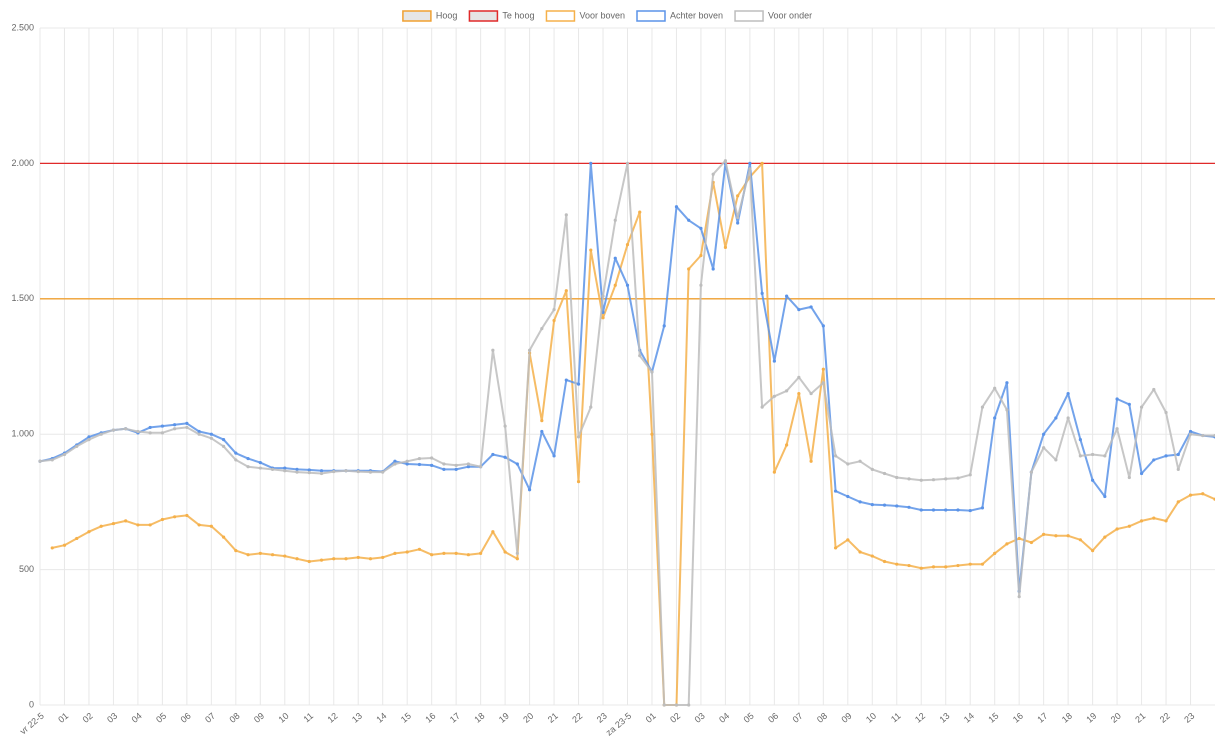  Describe the element at coordinates (455, 718) in the screenshot. I see `x-tick-label: 17` at that location.